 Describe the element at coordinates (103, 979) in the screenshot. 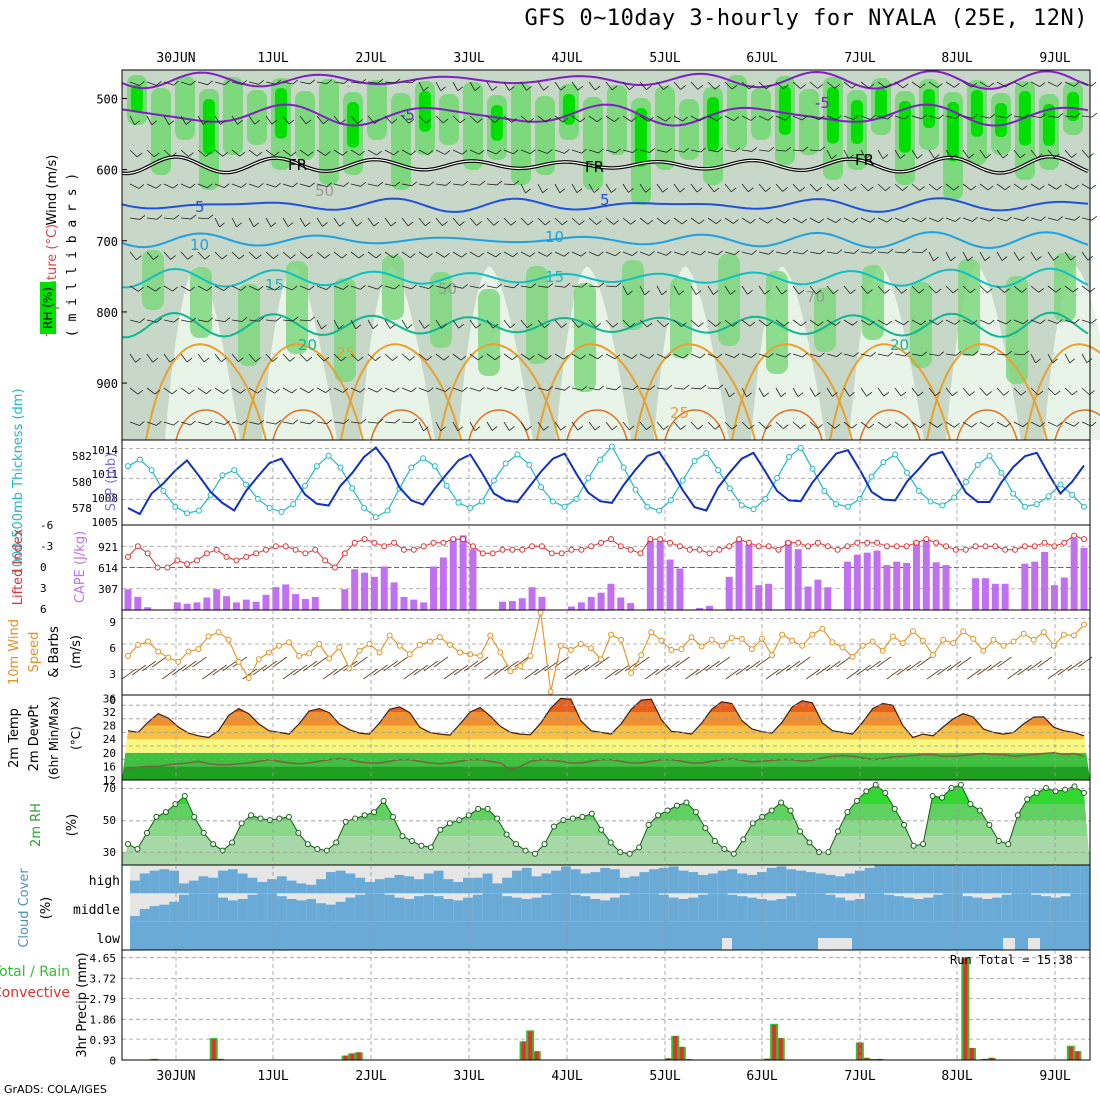

I see `precip-tick-label: 3.72` at that location.